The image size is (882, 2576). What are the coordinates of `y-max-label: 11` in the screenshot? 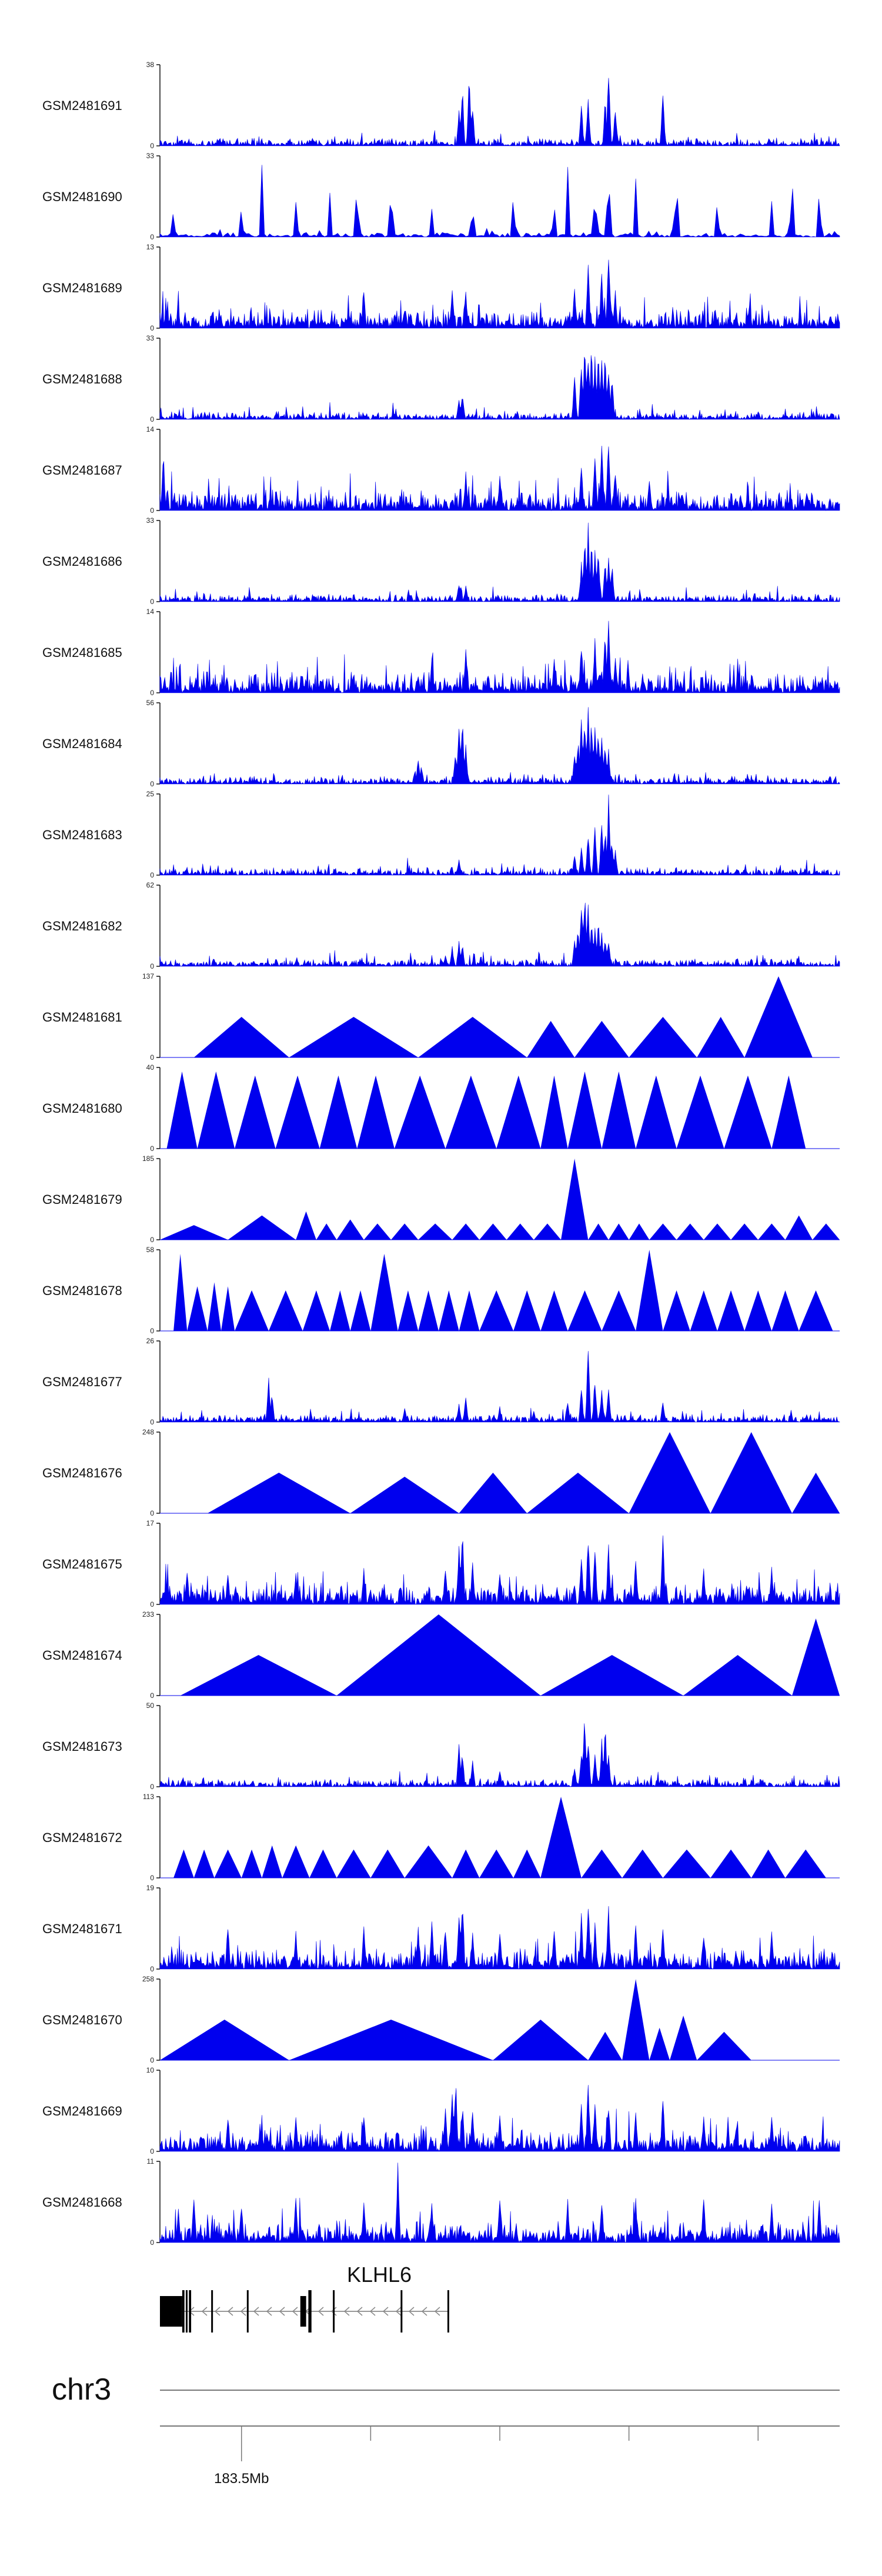 It's located at (151, 2161).